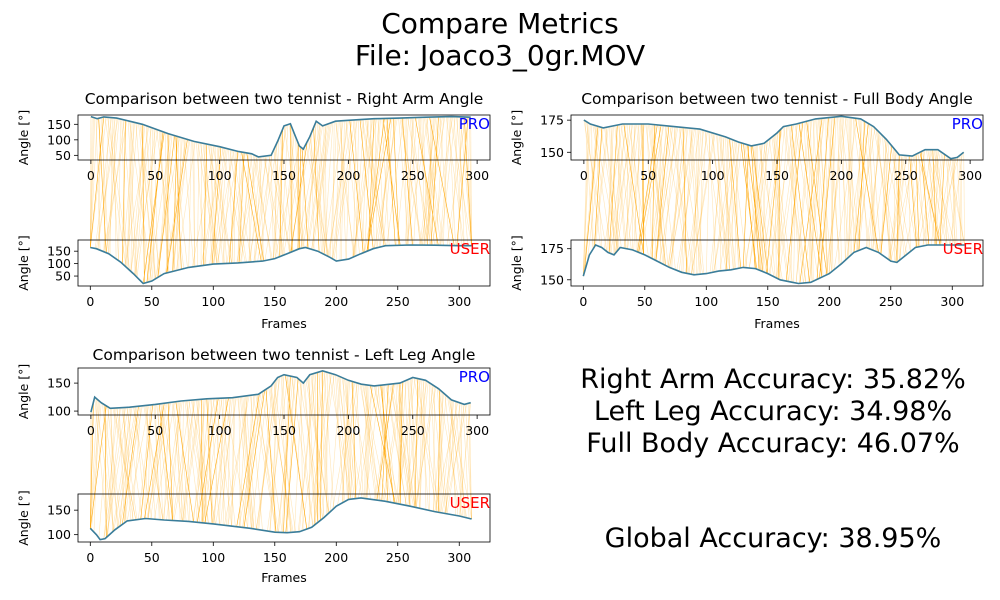 The width and height of the screenshot is (1000, 600). I want to click on pro-xtick-label: 50, so click(155, 430).